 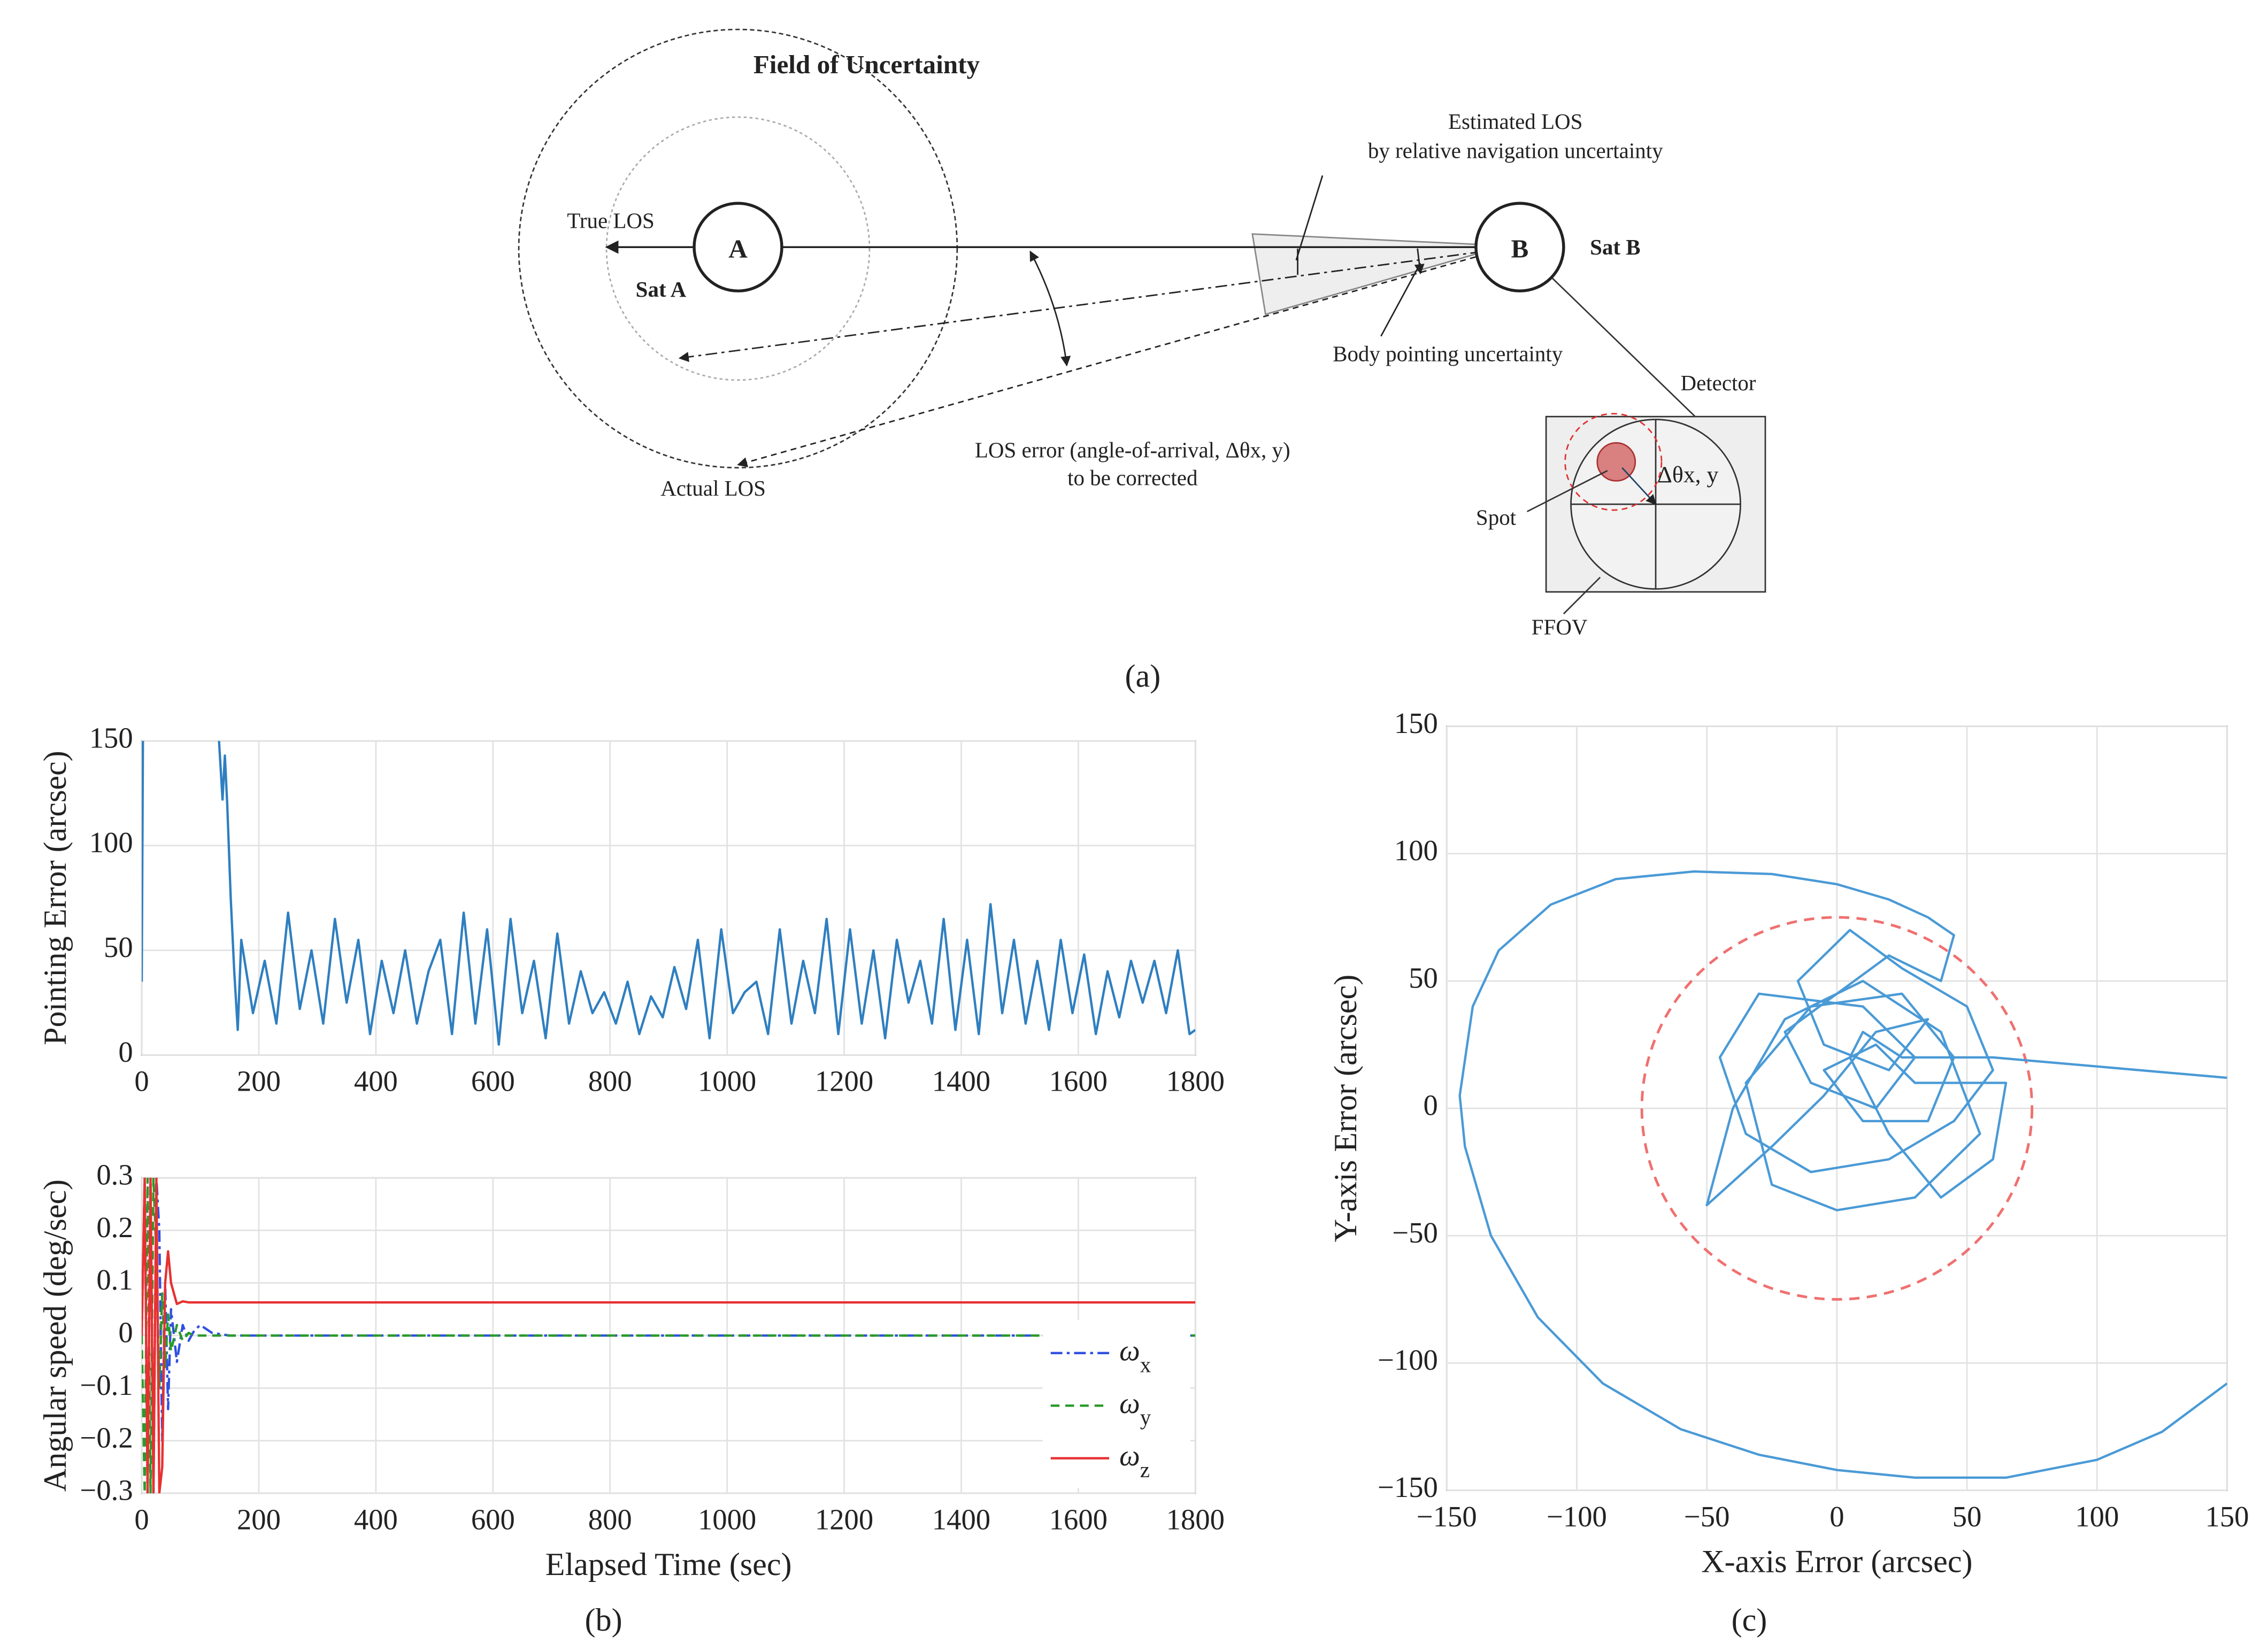 I want to click on y-tick-label: 0.1, so click(x=114, y=1279).